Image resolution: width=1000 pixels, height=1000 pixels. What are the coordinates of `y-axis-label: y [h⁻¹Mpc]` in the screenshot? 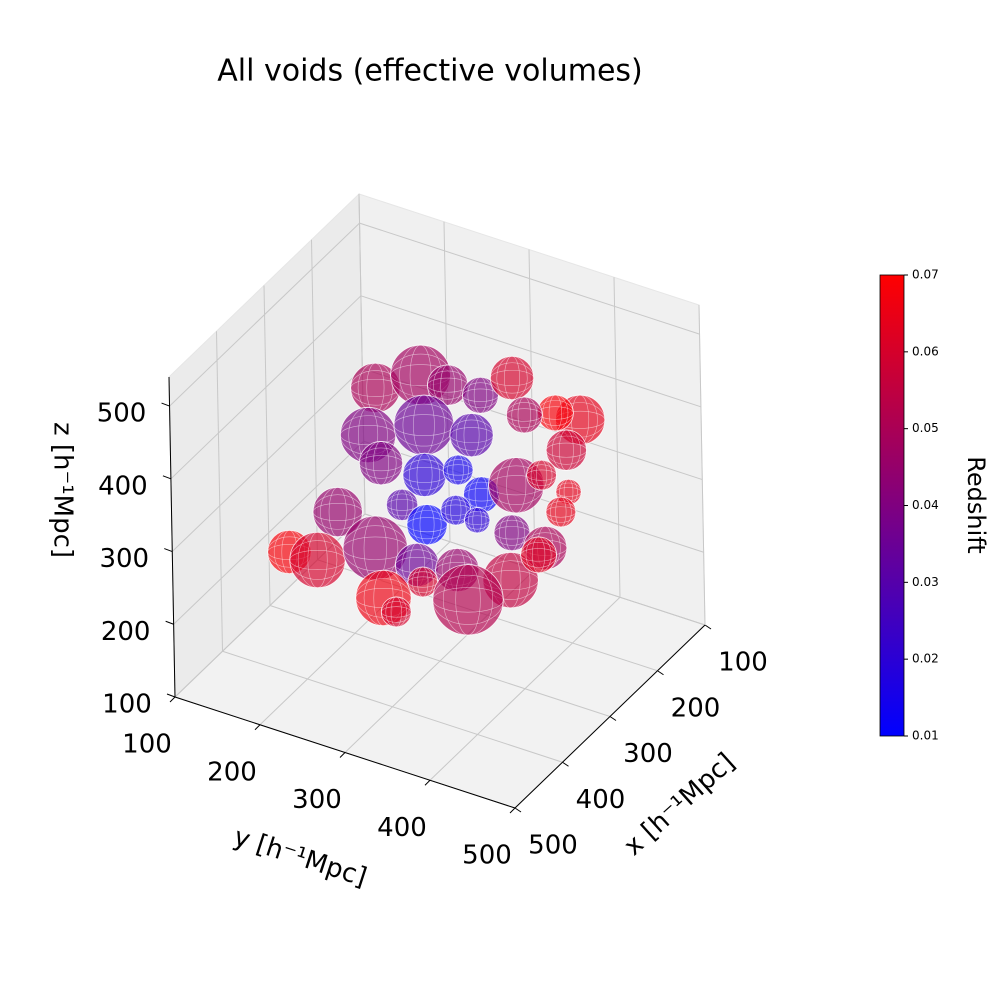 It's located at (300, 857).